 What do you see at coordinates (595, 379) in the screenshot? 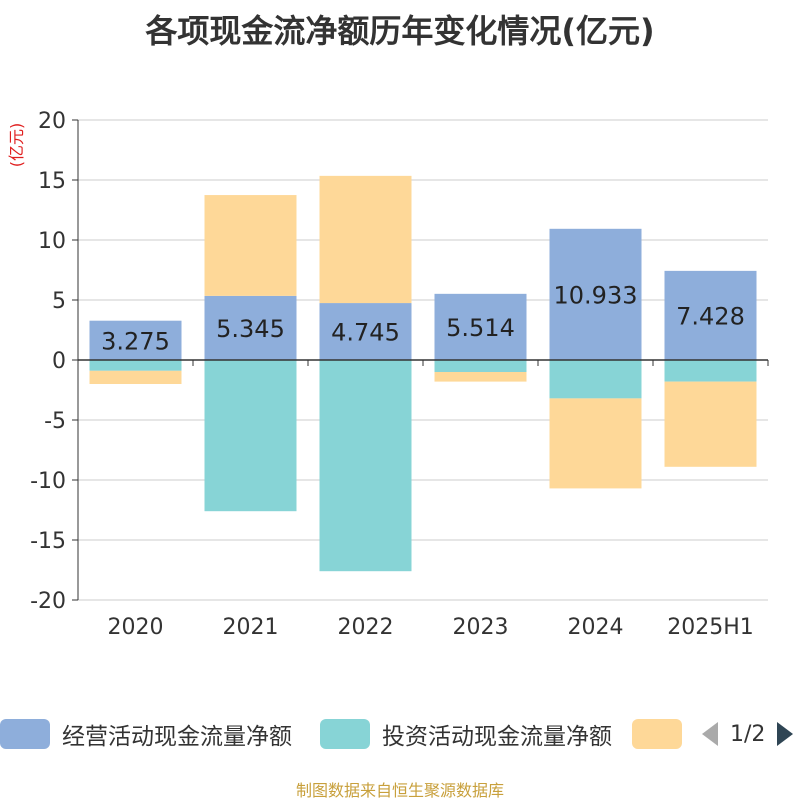
I see `bar-series-1-2024` at bounding box center [595, 379].